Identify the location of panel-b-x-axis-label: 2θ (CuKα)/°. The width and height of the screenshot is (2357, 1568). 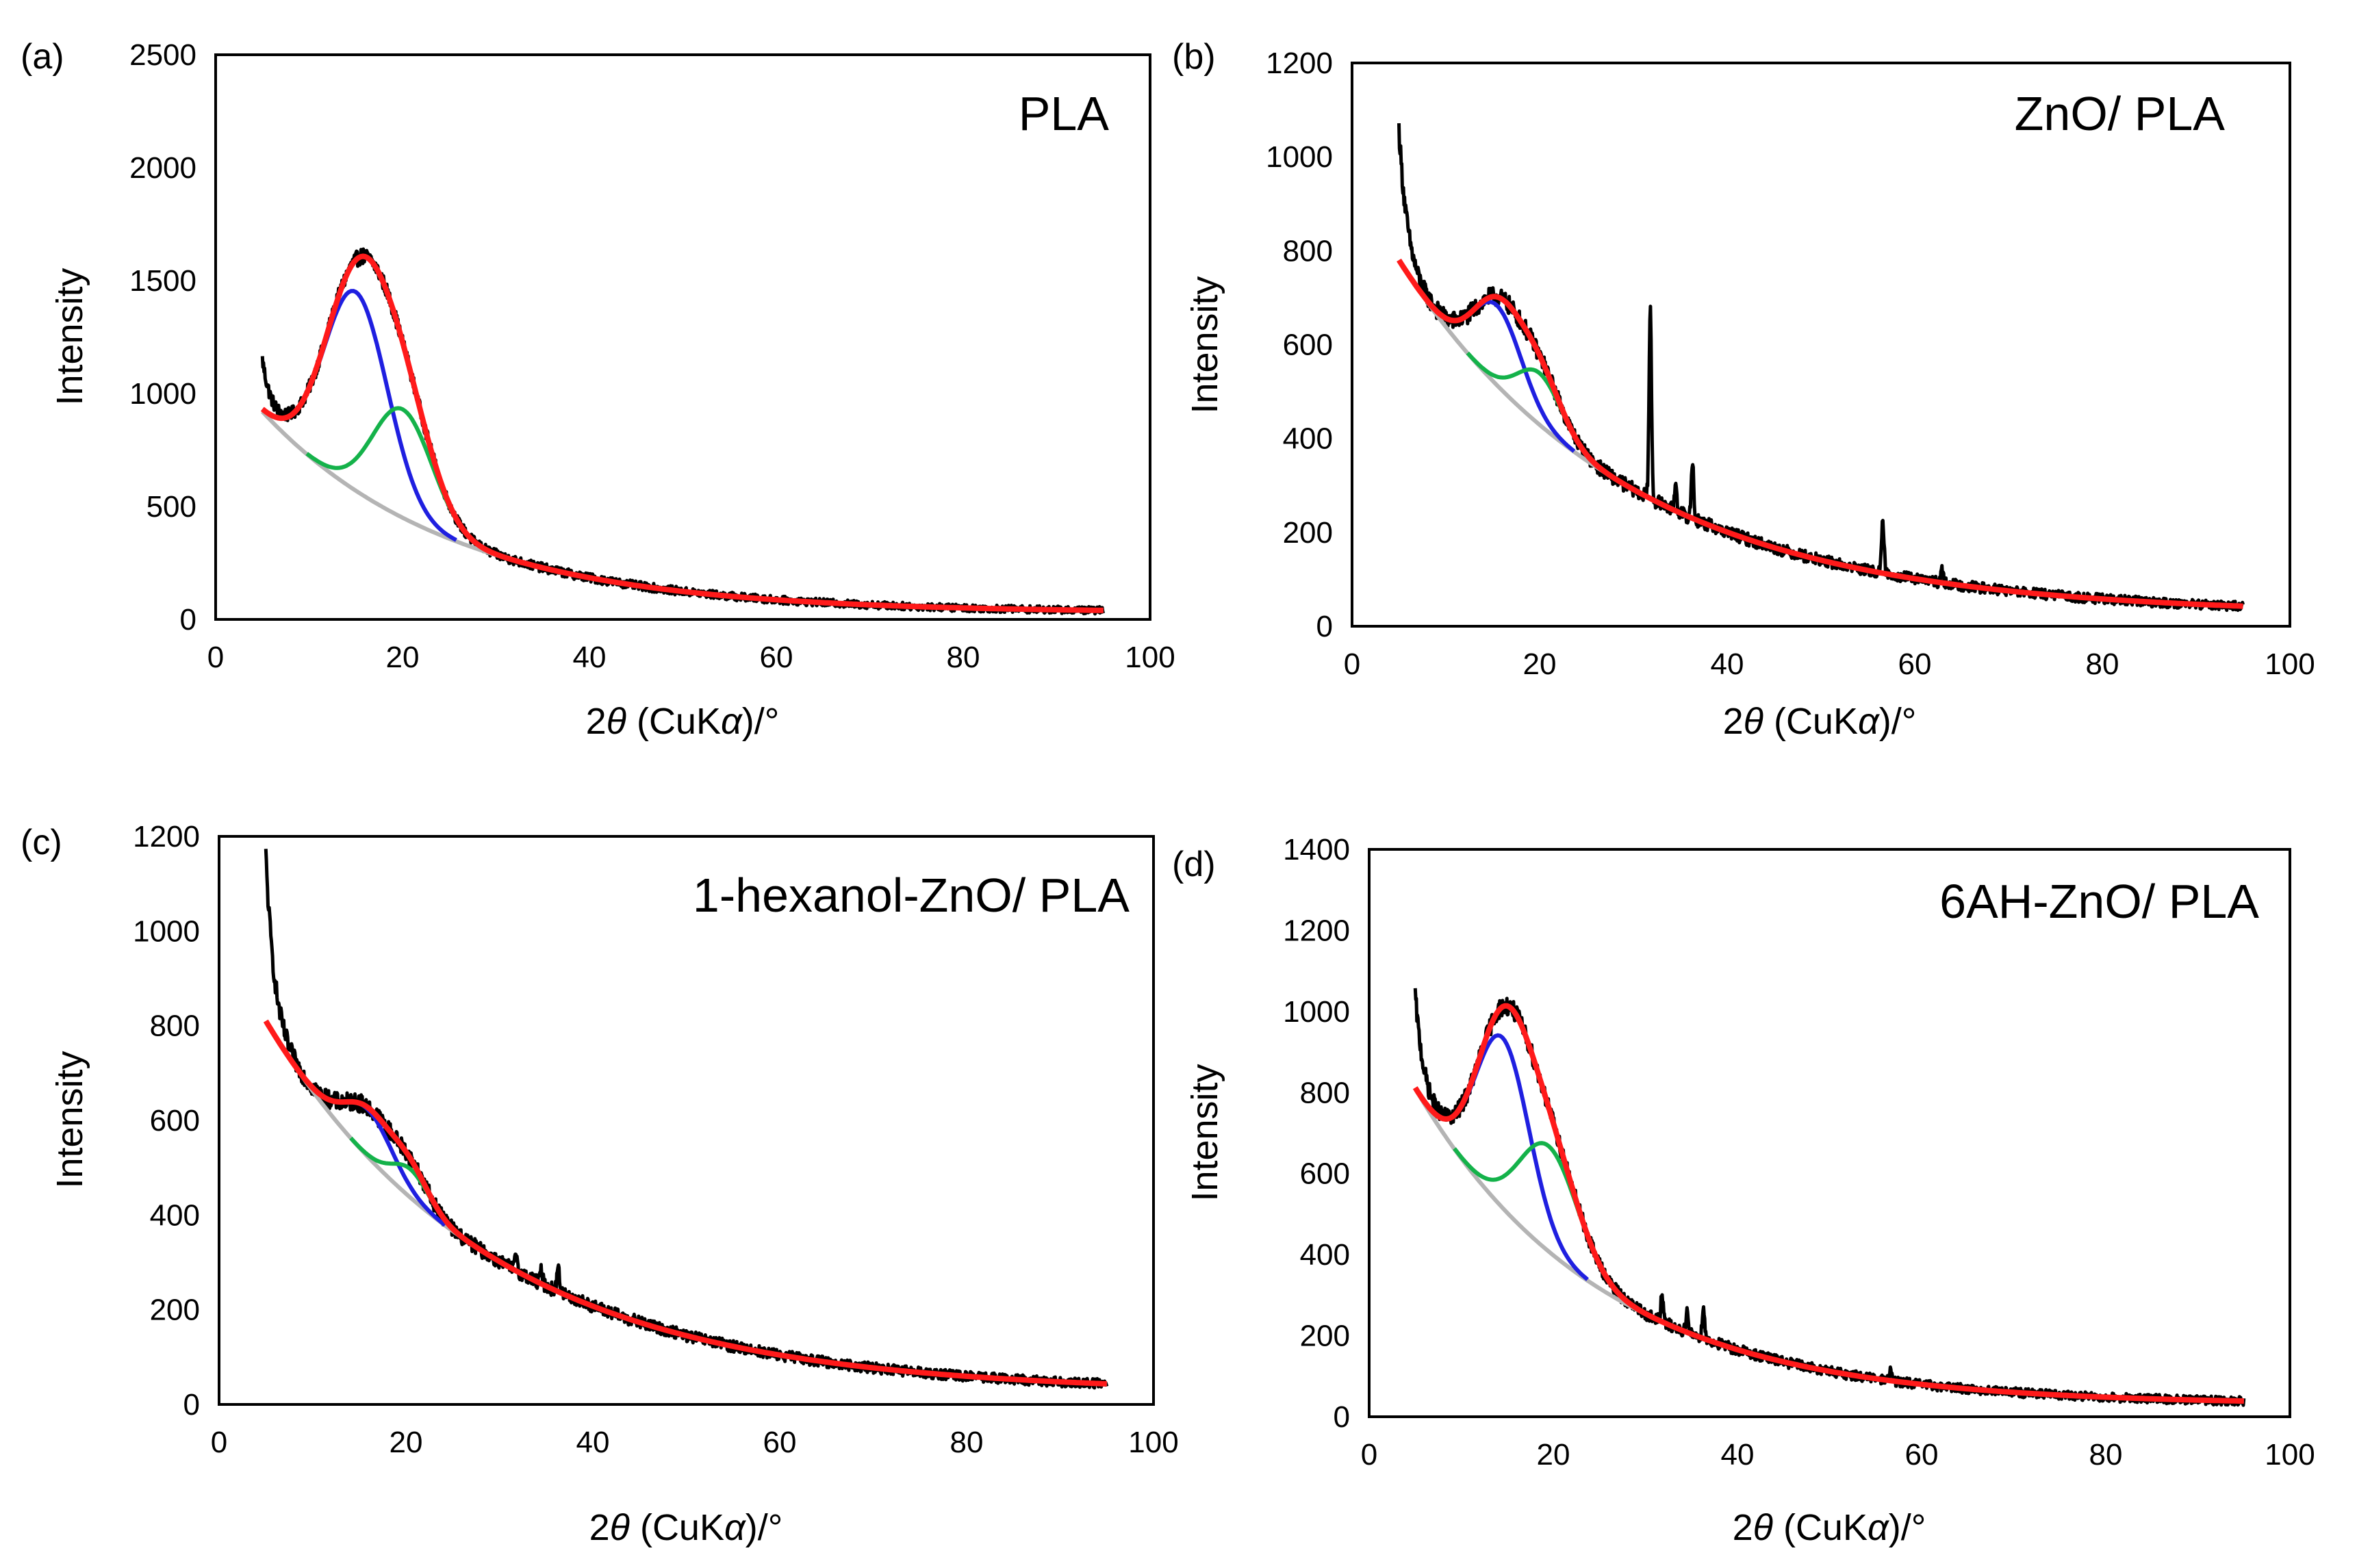
(1820, 721).